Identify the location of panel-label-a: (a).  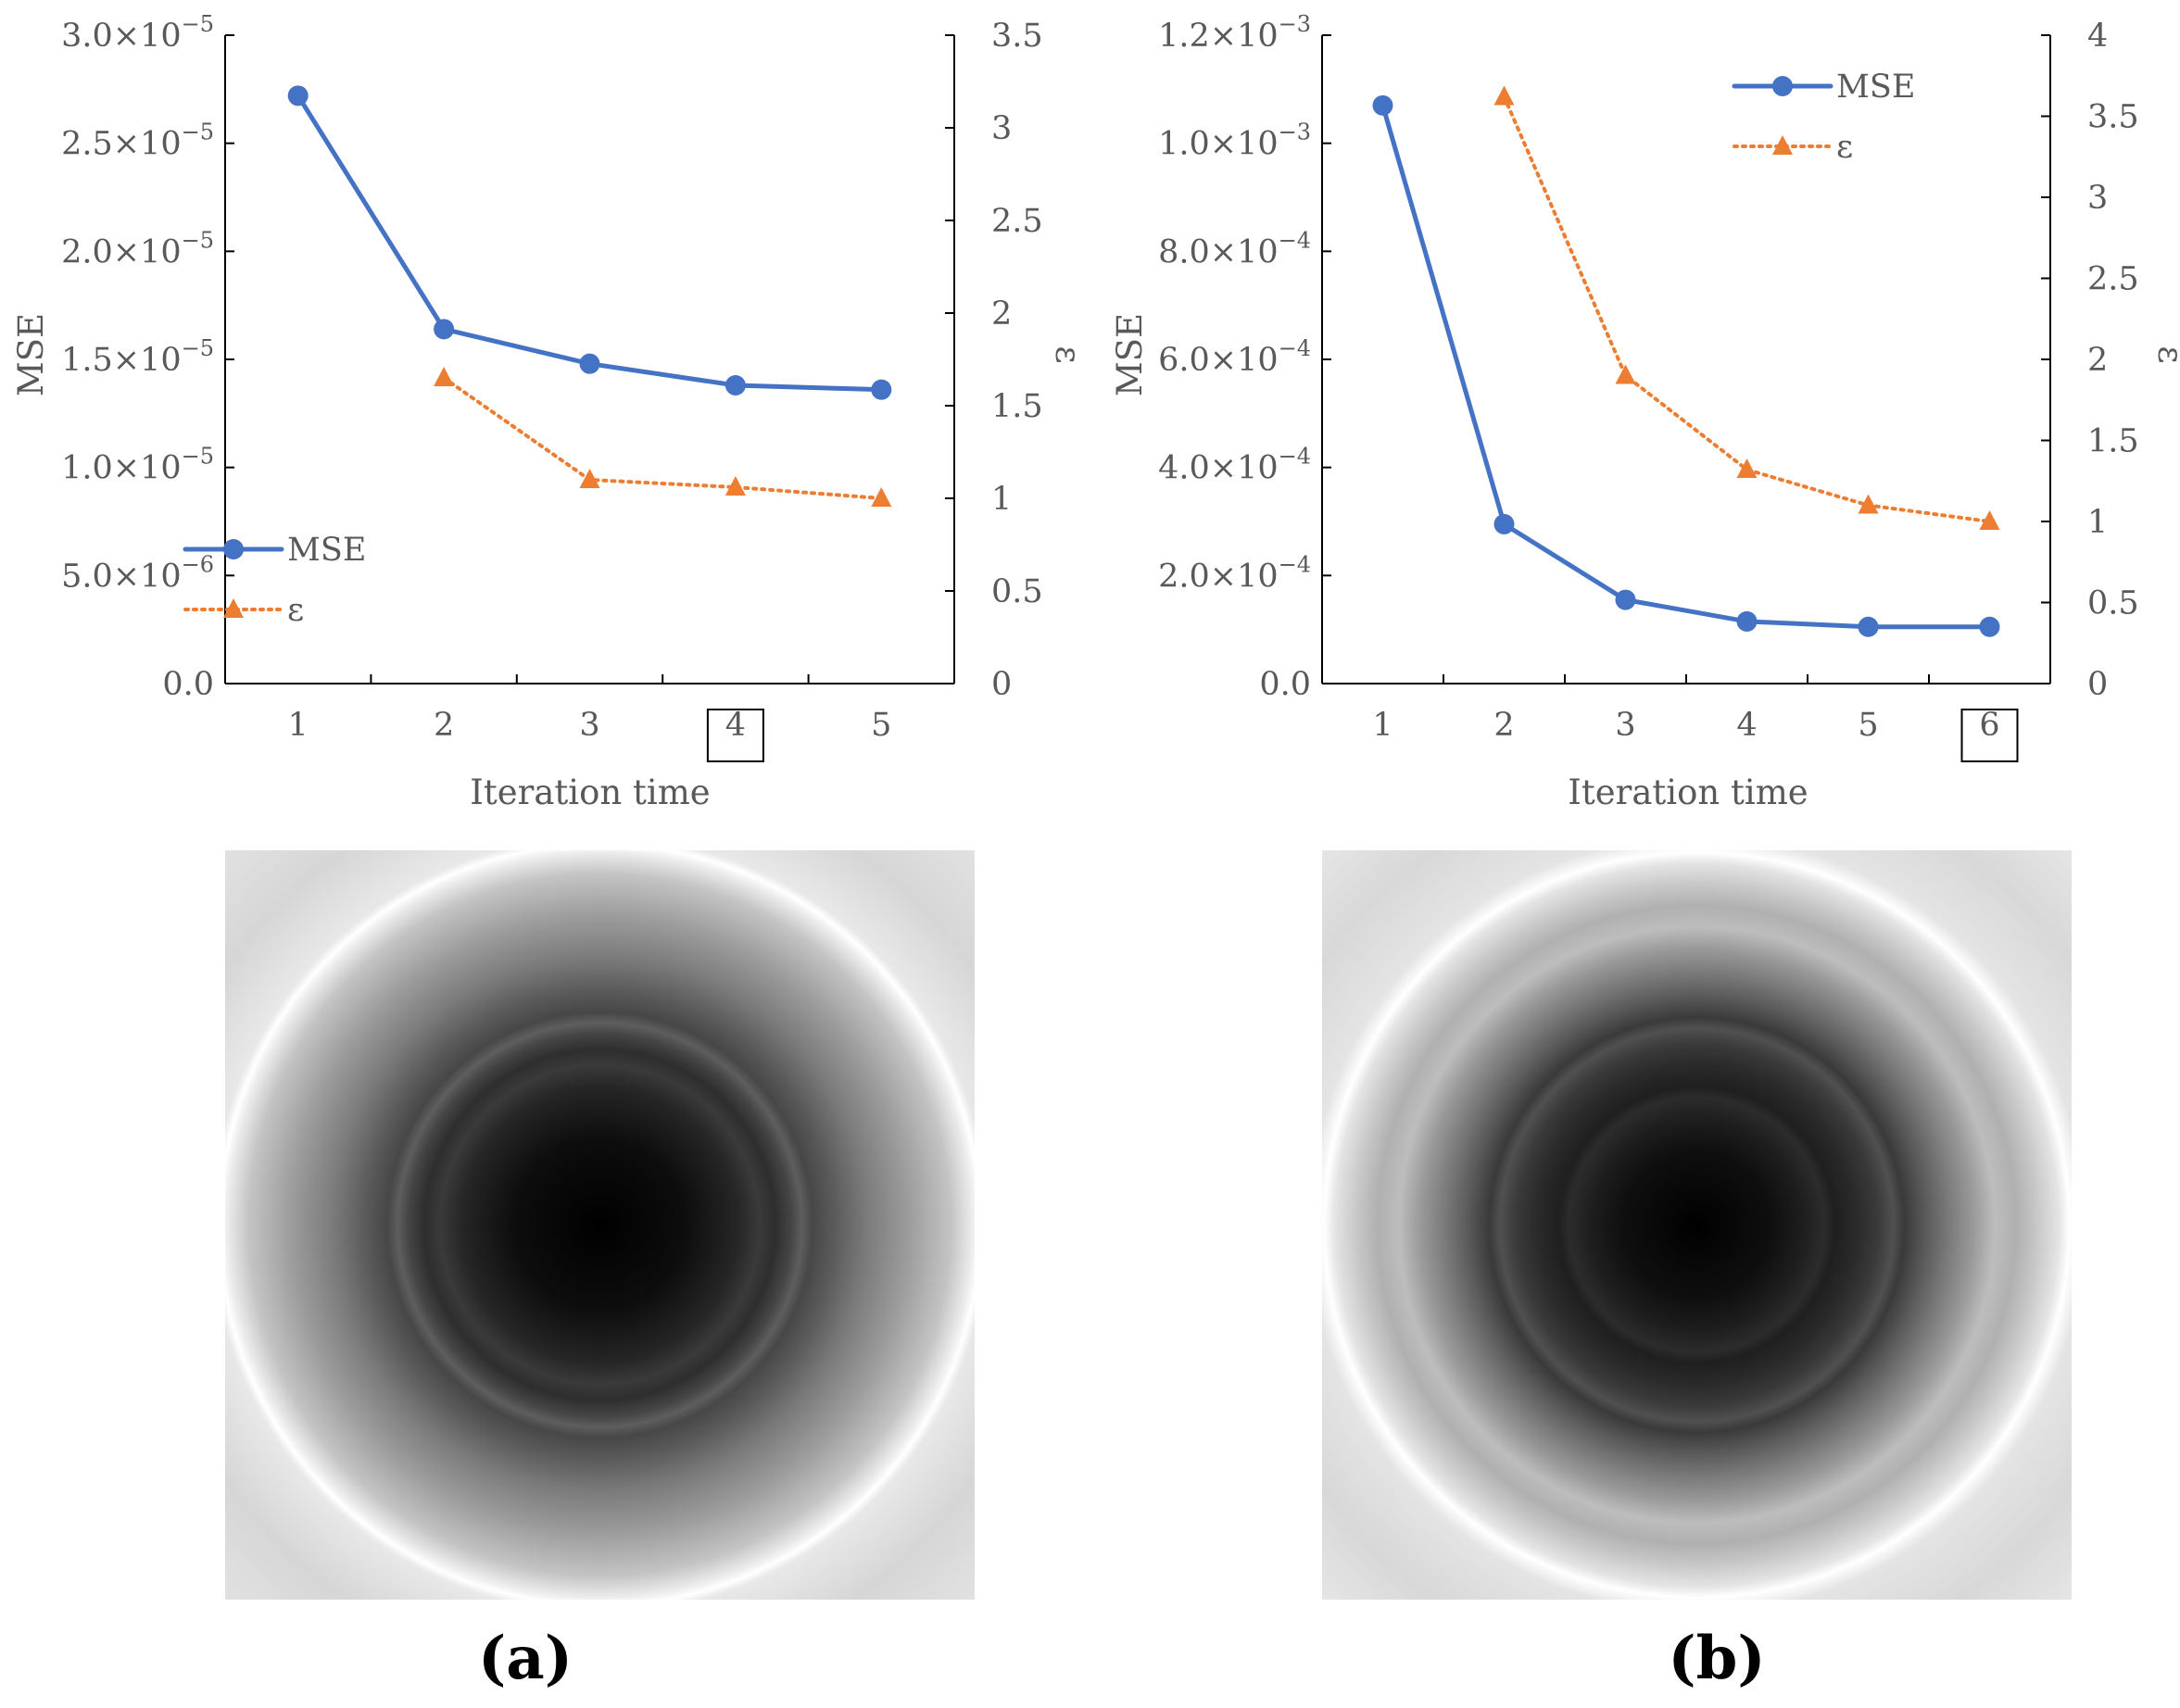
(525, 1658).